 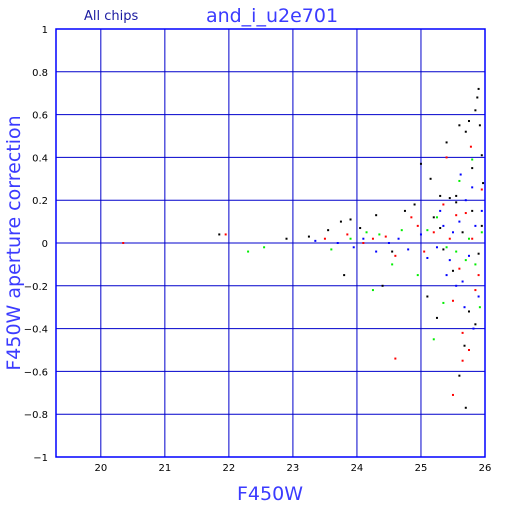 I want to click on y-tick-label: −1, so click(x=40, y=458).